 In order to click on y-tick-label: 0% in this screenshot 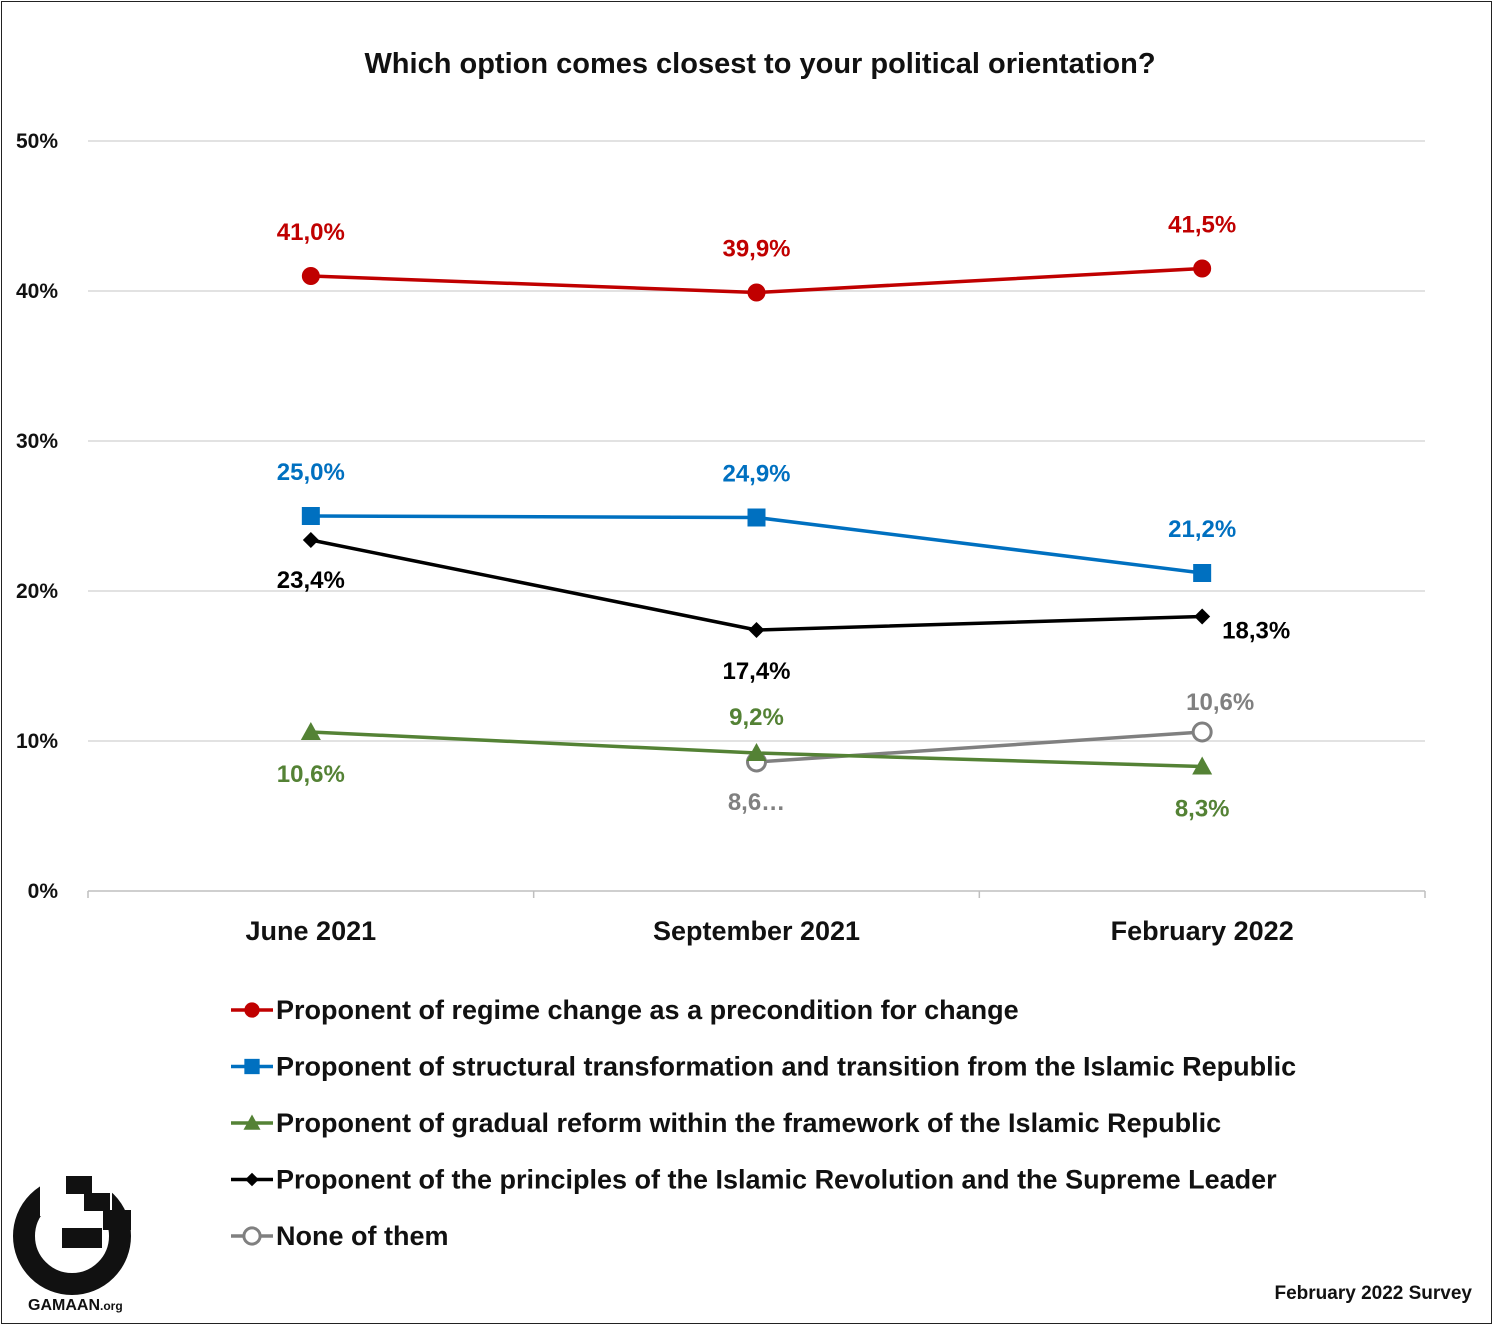, I will do `click(43, 891)`.